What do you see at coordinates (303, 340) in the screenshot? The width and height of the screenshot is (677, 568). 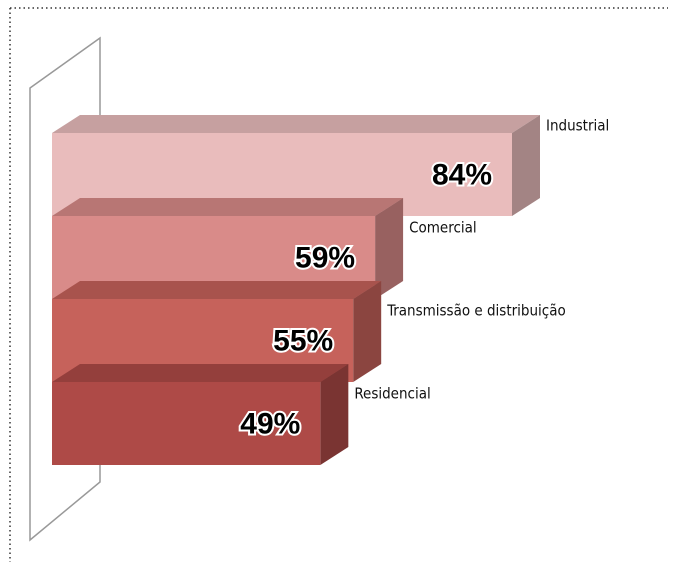 I see `value-label: 55%` at bounding box center [303, 340].